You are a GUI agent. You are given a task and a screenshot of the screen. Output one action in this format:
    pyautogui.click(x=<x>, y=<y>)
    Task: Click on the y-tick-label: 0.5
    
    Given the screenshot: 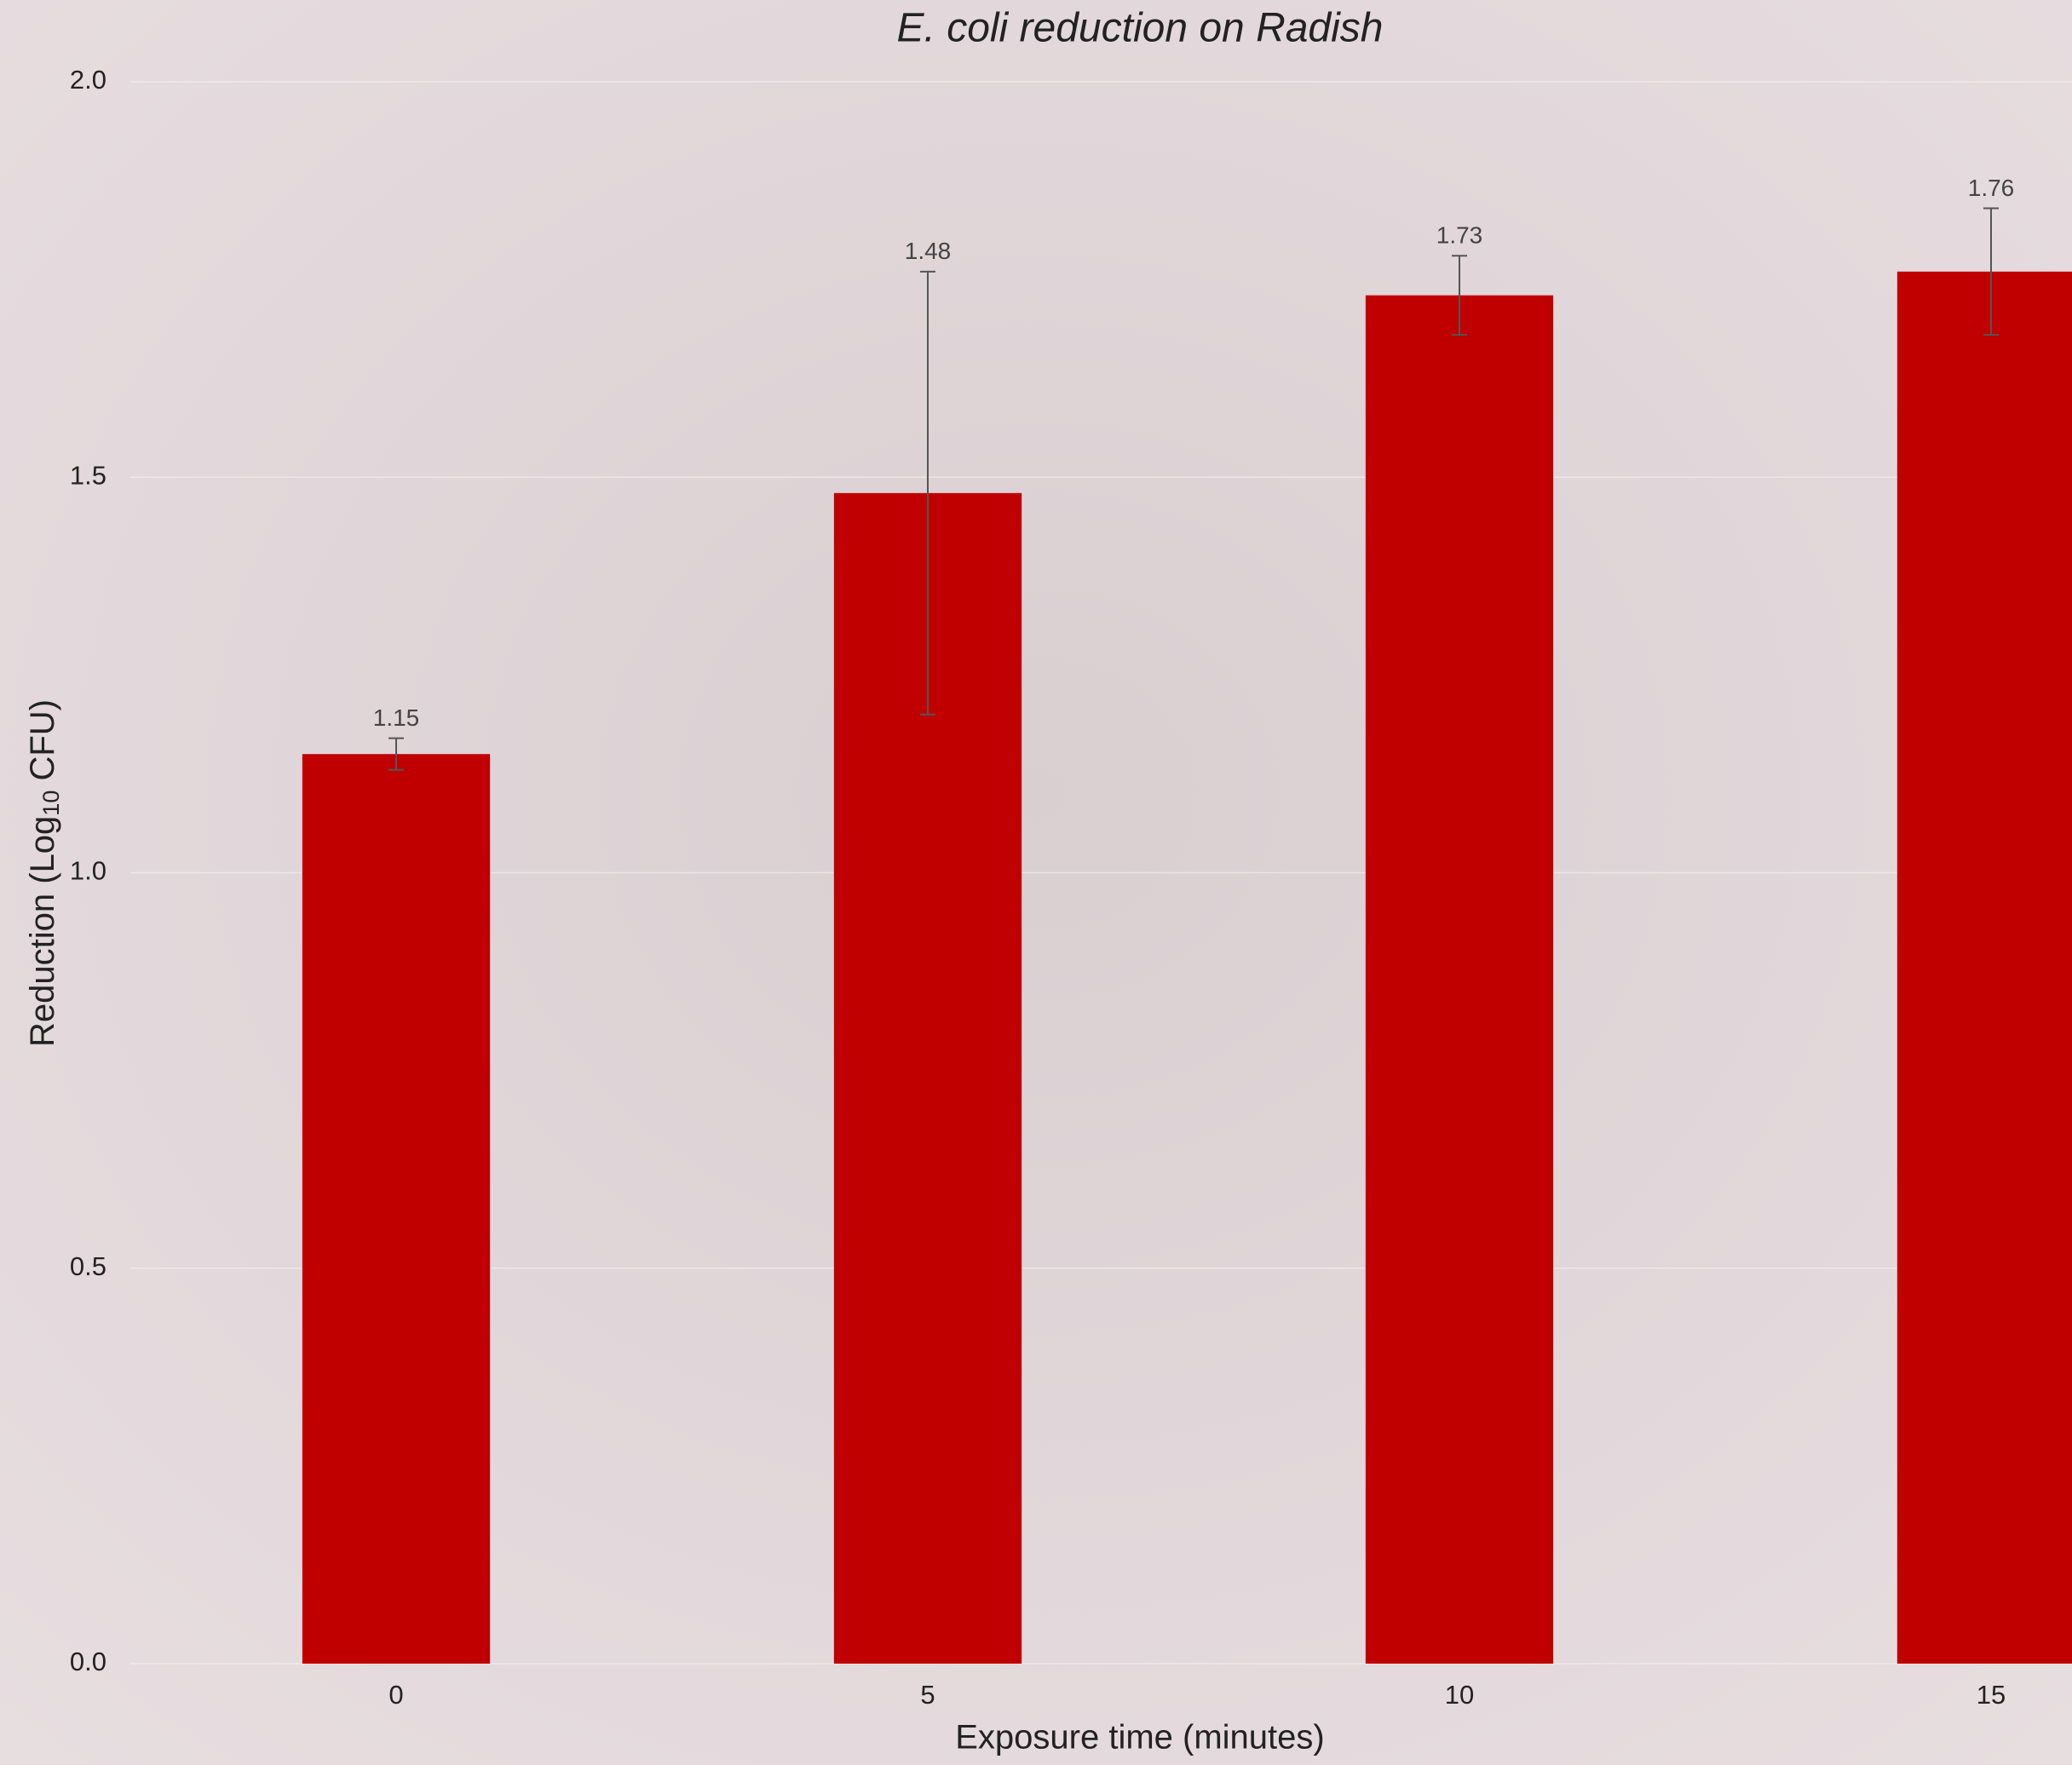 What is the action you would take?
    pyautogui.click(x=88, y=1266)
    